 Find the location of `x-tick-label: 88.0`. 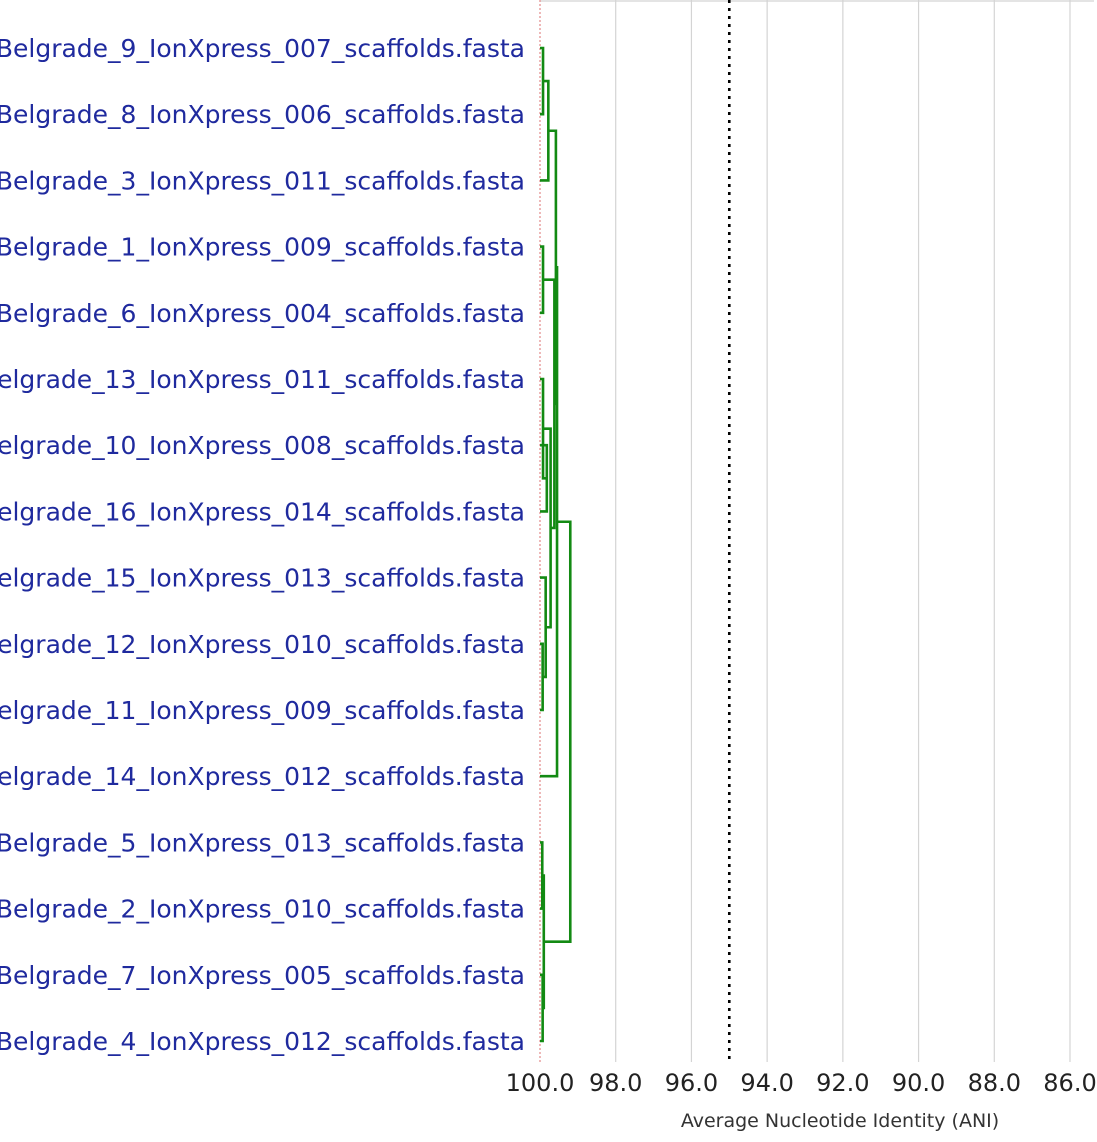

x-tick-label: 88.0 is located at coordinates (994, 1083).